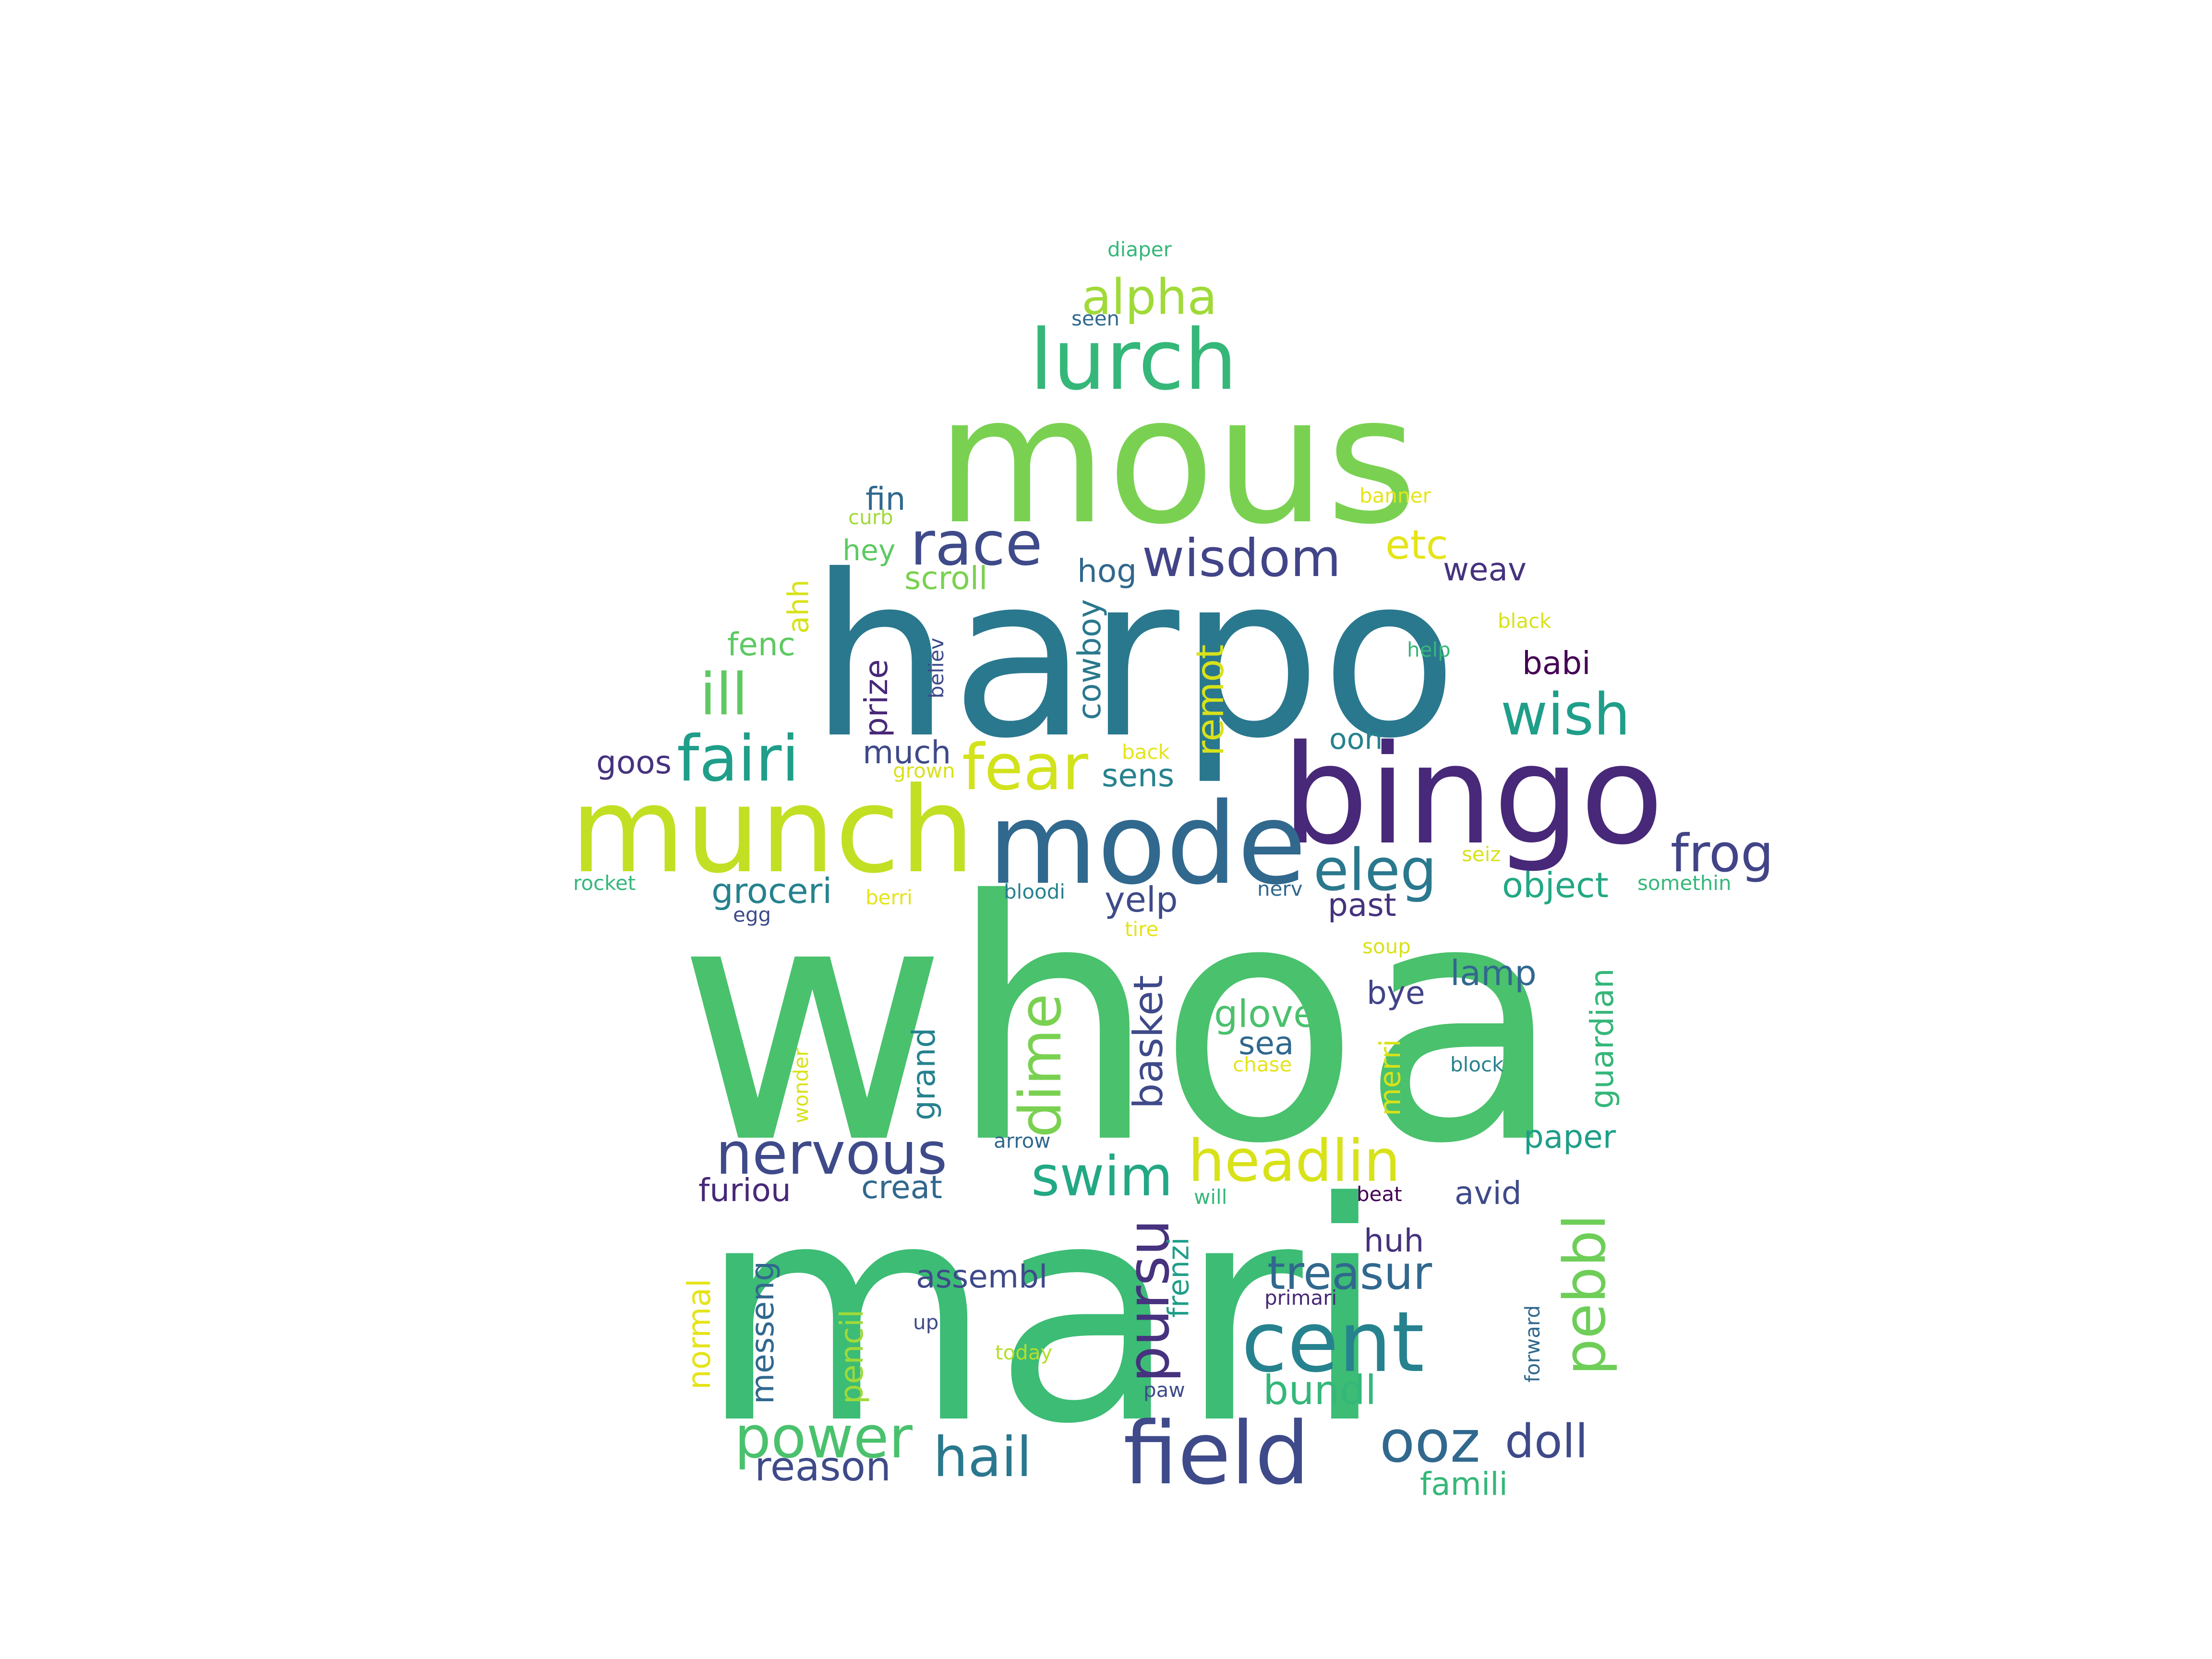  I want to click on word-etc: etc, so click(1416, 545).